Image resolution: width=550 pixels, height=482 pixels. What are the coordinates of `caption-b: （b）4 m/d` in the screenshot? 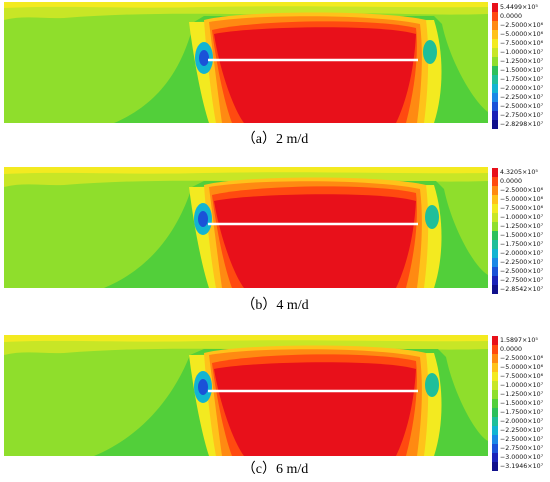 It's located at (275, 305).